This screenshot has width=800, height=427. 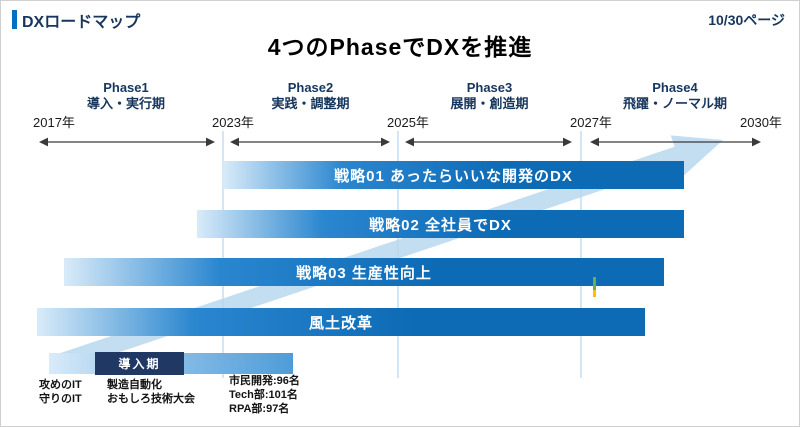 I want to click on main-heading: 4つのPhaseでDXを推進, so click(x=400, y=47).